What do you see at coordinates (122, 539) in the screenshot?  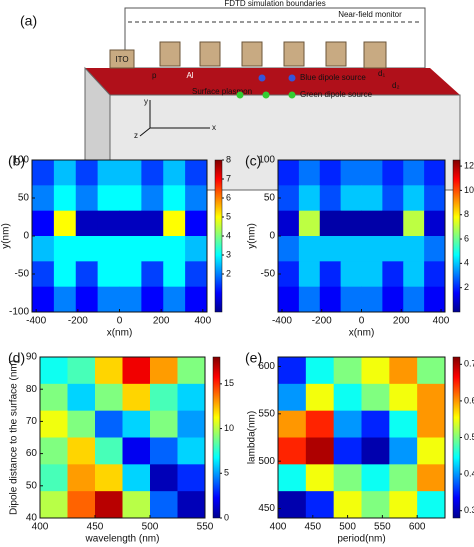 I see `x-axis-label: wavelength (nm)` at bounding box center [122, 539].